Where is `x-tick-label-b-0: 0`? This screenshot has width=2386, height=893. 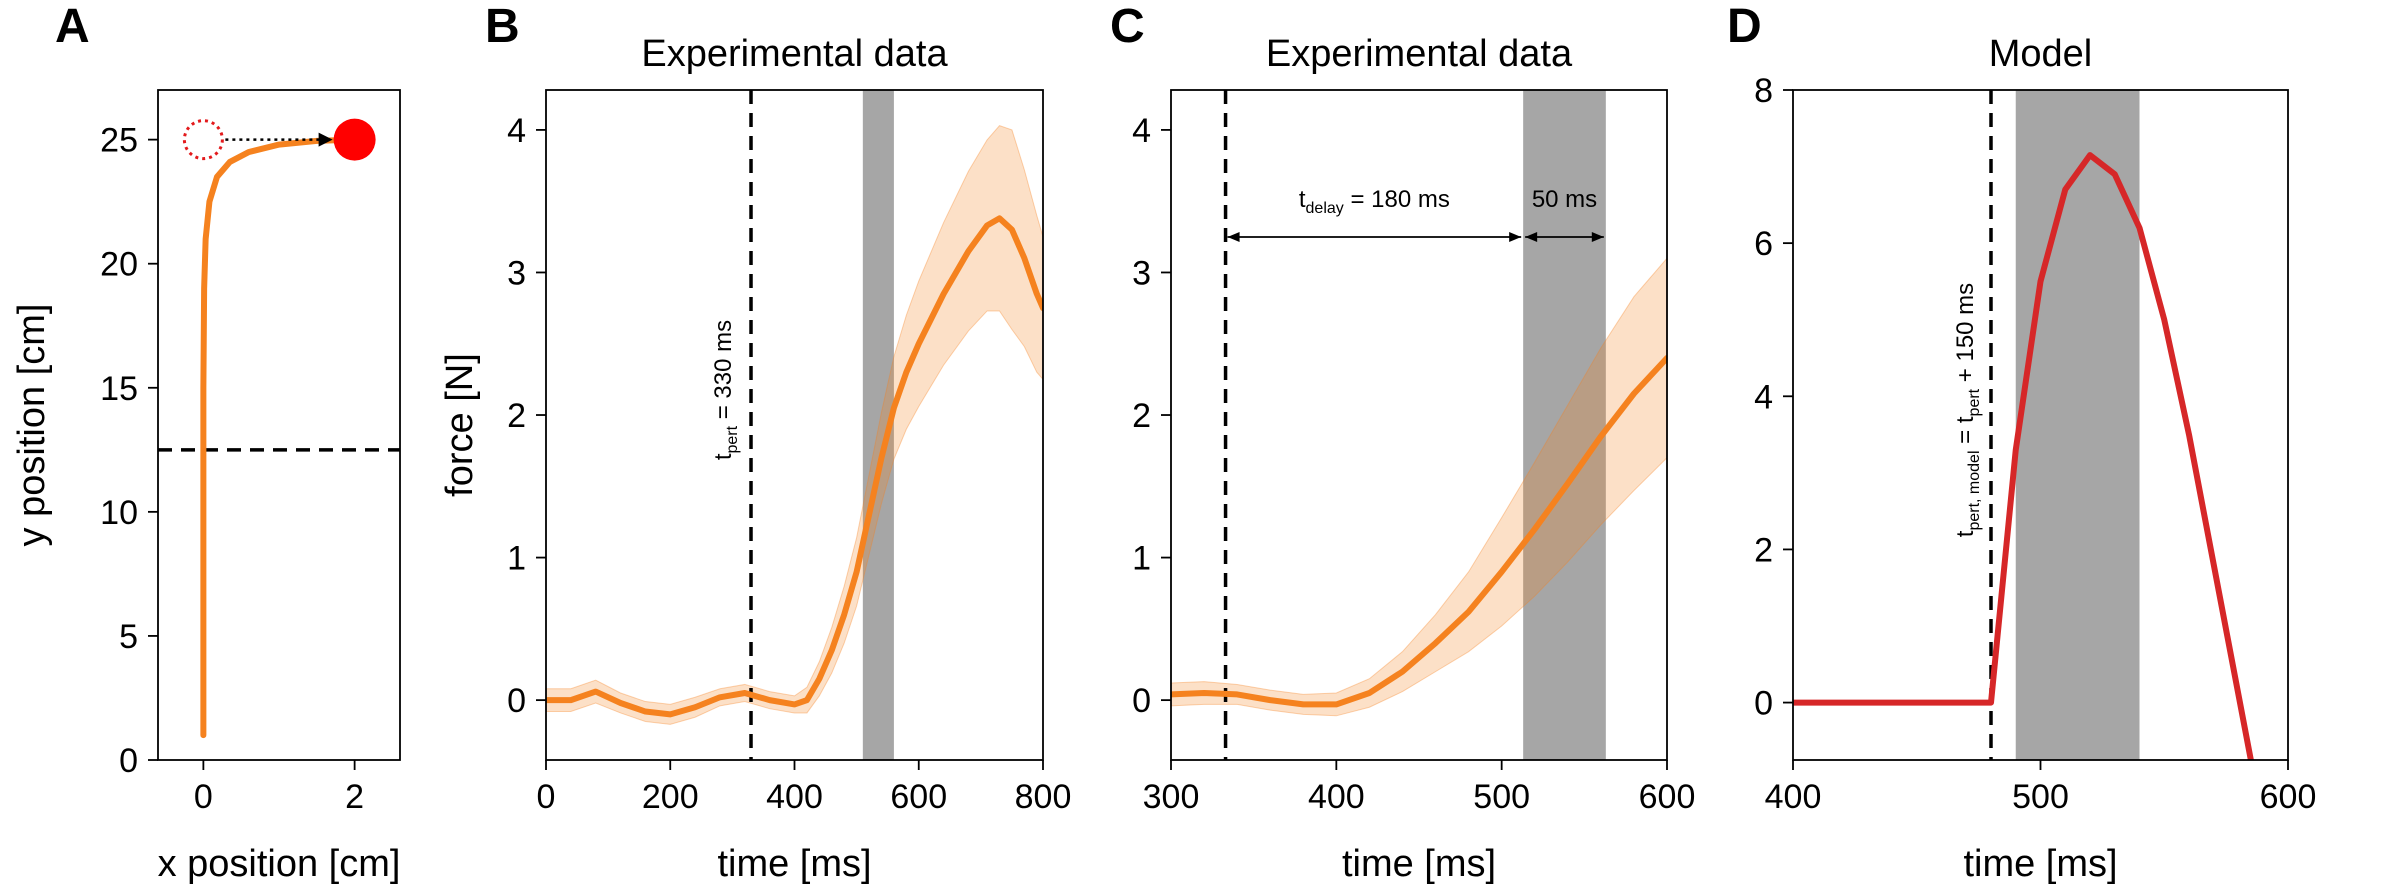
x-tick-label-b-0: 0 is located at coordinates (546, 797).